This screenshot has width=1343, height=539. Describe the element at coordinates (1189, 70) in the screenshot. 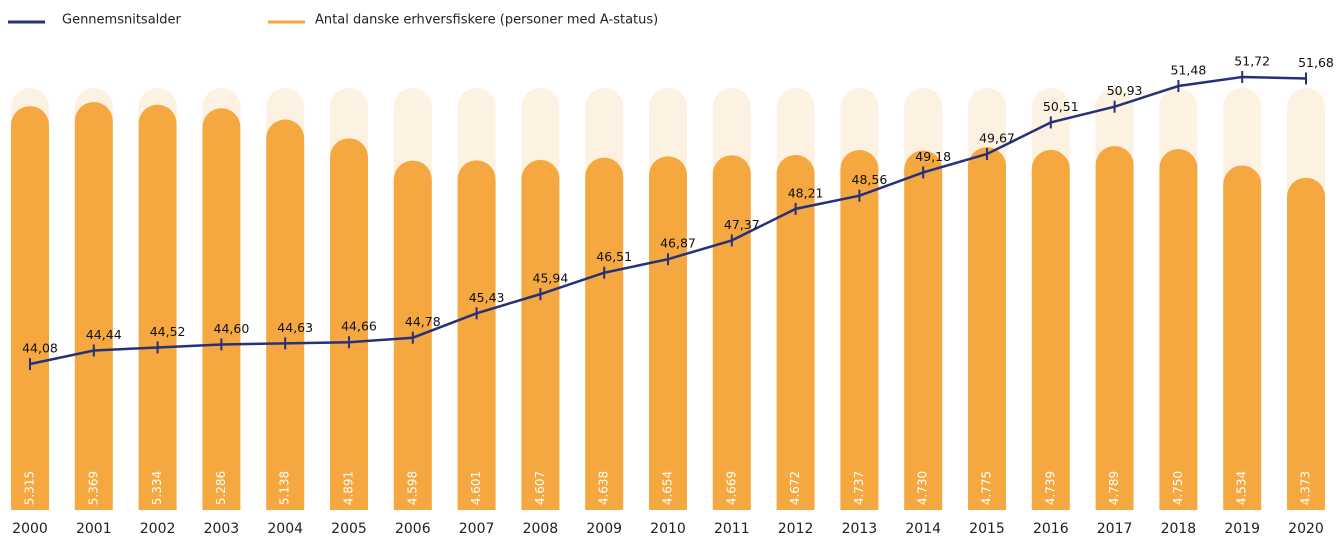

I see `point-label: 51,48` at that location.